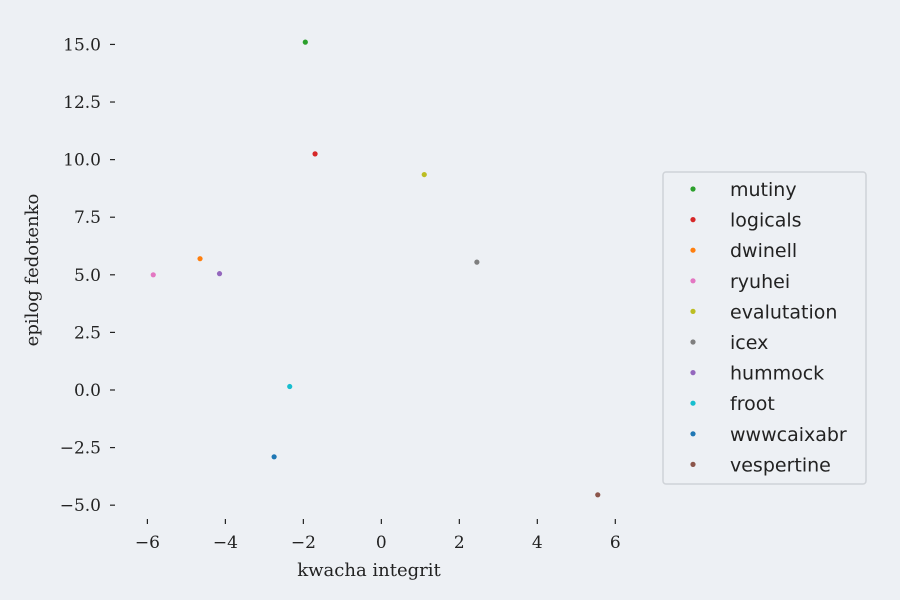 The image size is (900, 600). Describe the element at coordinates (752, 404) in the screenshot. I see `legend-label: froot` at that location.